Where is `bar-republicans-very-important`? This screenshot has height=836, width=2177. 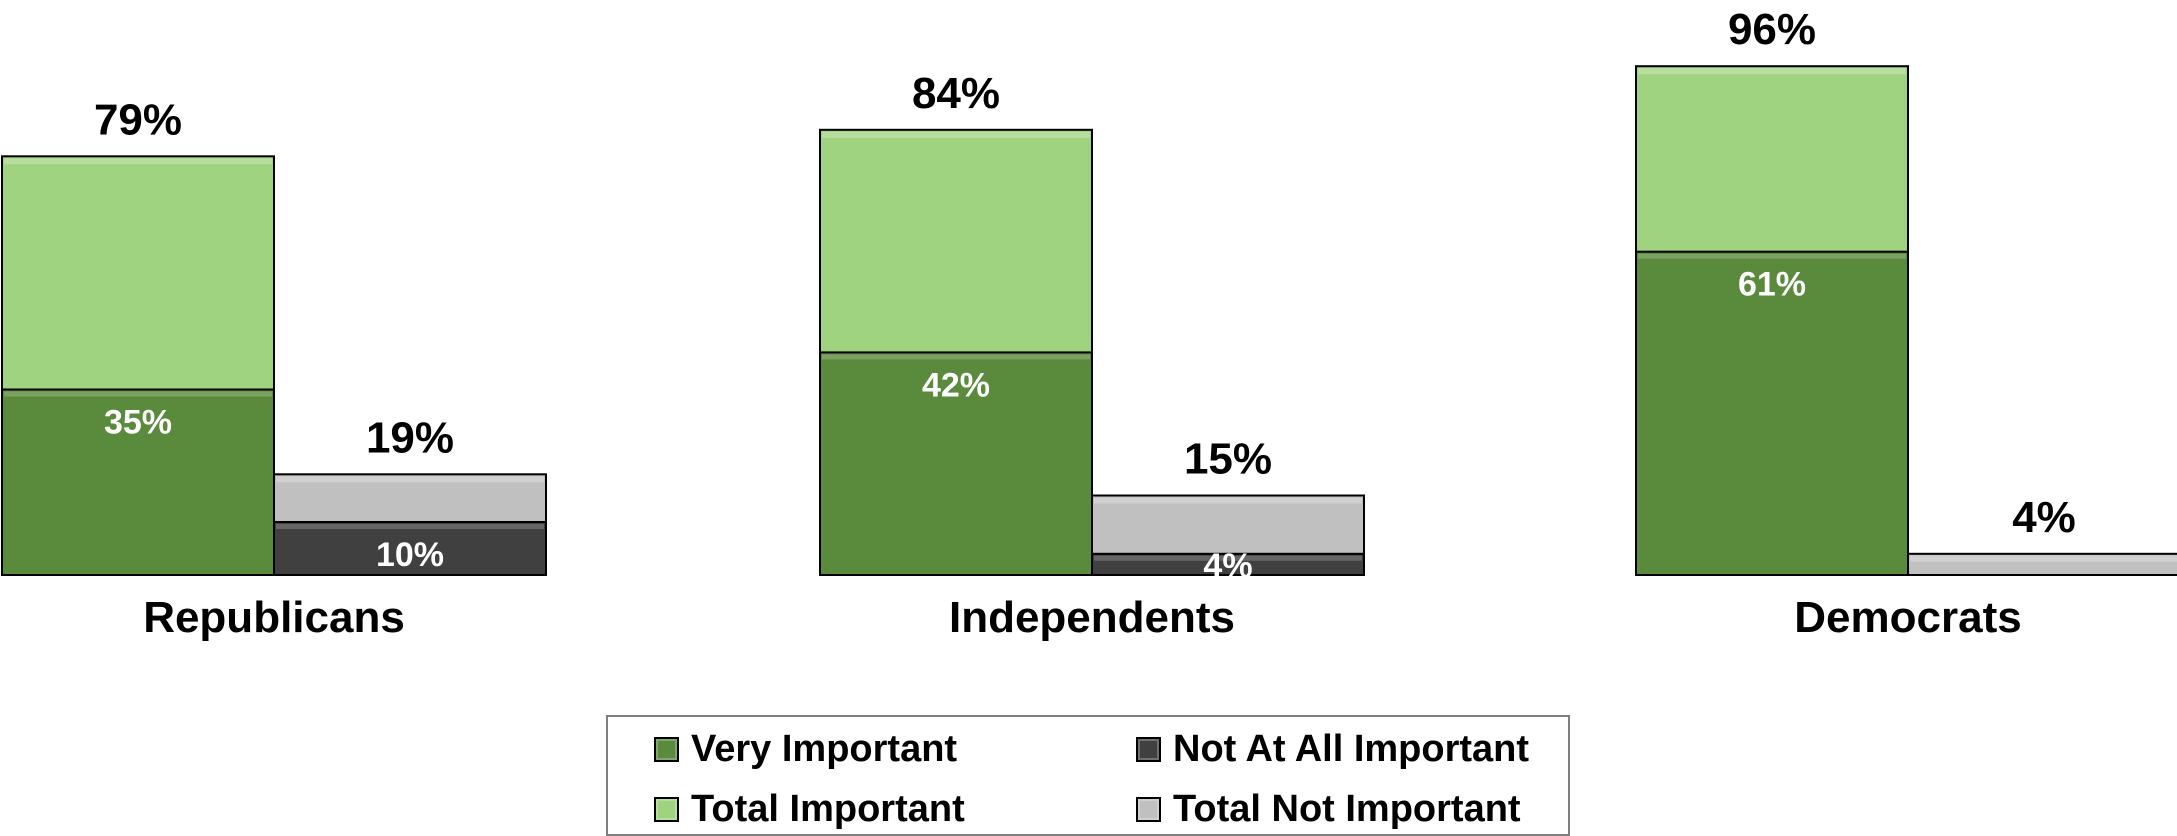
bar-republicans-very-important is located at coordinates (138, 482).